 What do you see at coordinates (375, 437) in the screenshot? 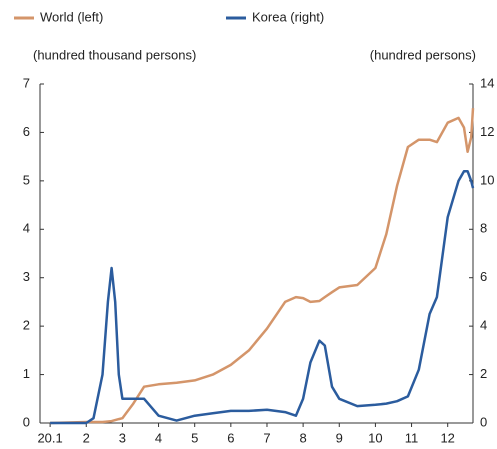
I see `x-tick-label: 10` at bounding box center [375, 437].